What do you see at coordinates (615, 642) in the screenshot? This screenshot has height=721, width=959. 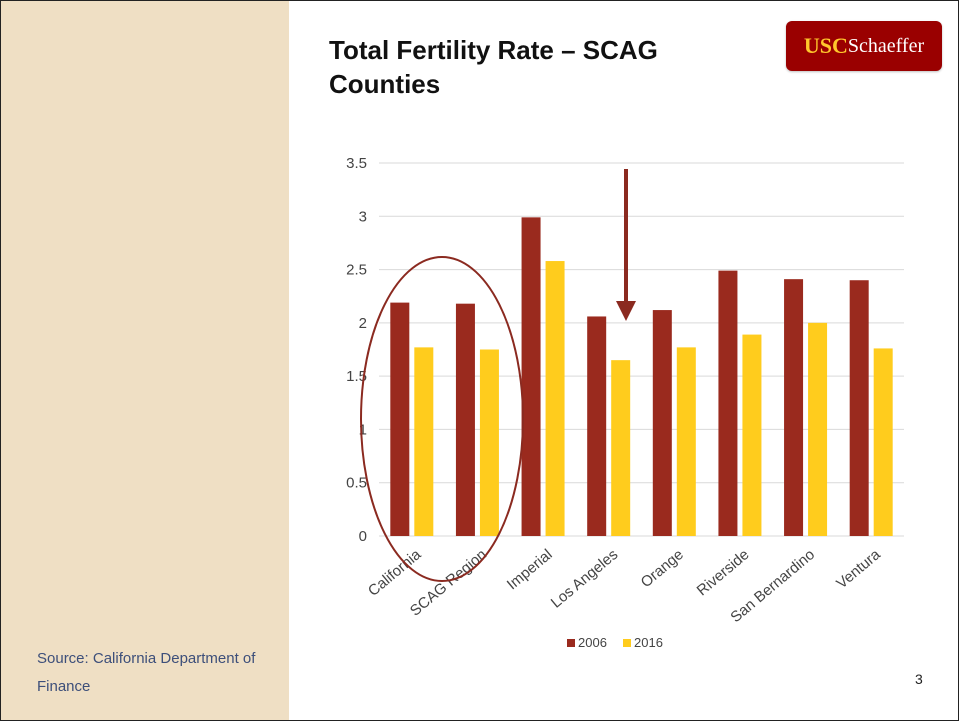 I see `chart-legend: 2006 2016` at bounding box center [615, 642].